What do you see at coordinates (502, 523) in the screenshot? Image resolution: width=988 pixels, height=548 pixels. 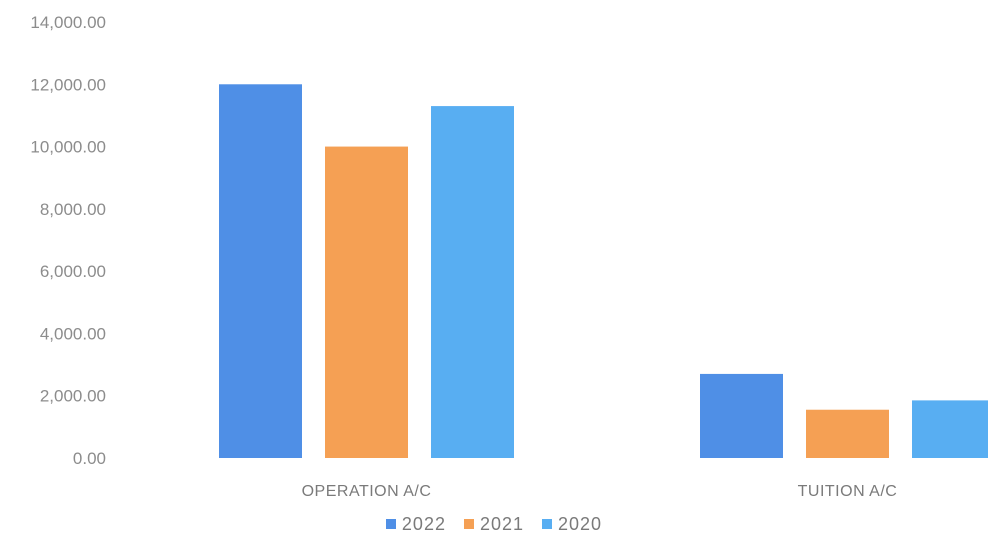 I see `legend-label: 2021` at bounding box center [502, 523].